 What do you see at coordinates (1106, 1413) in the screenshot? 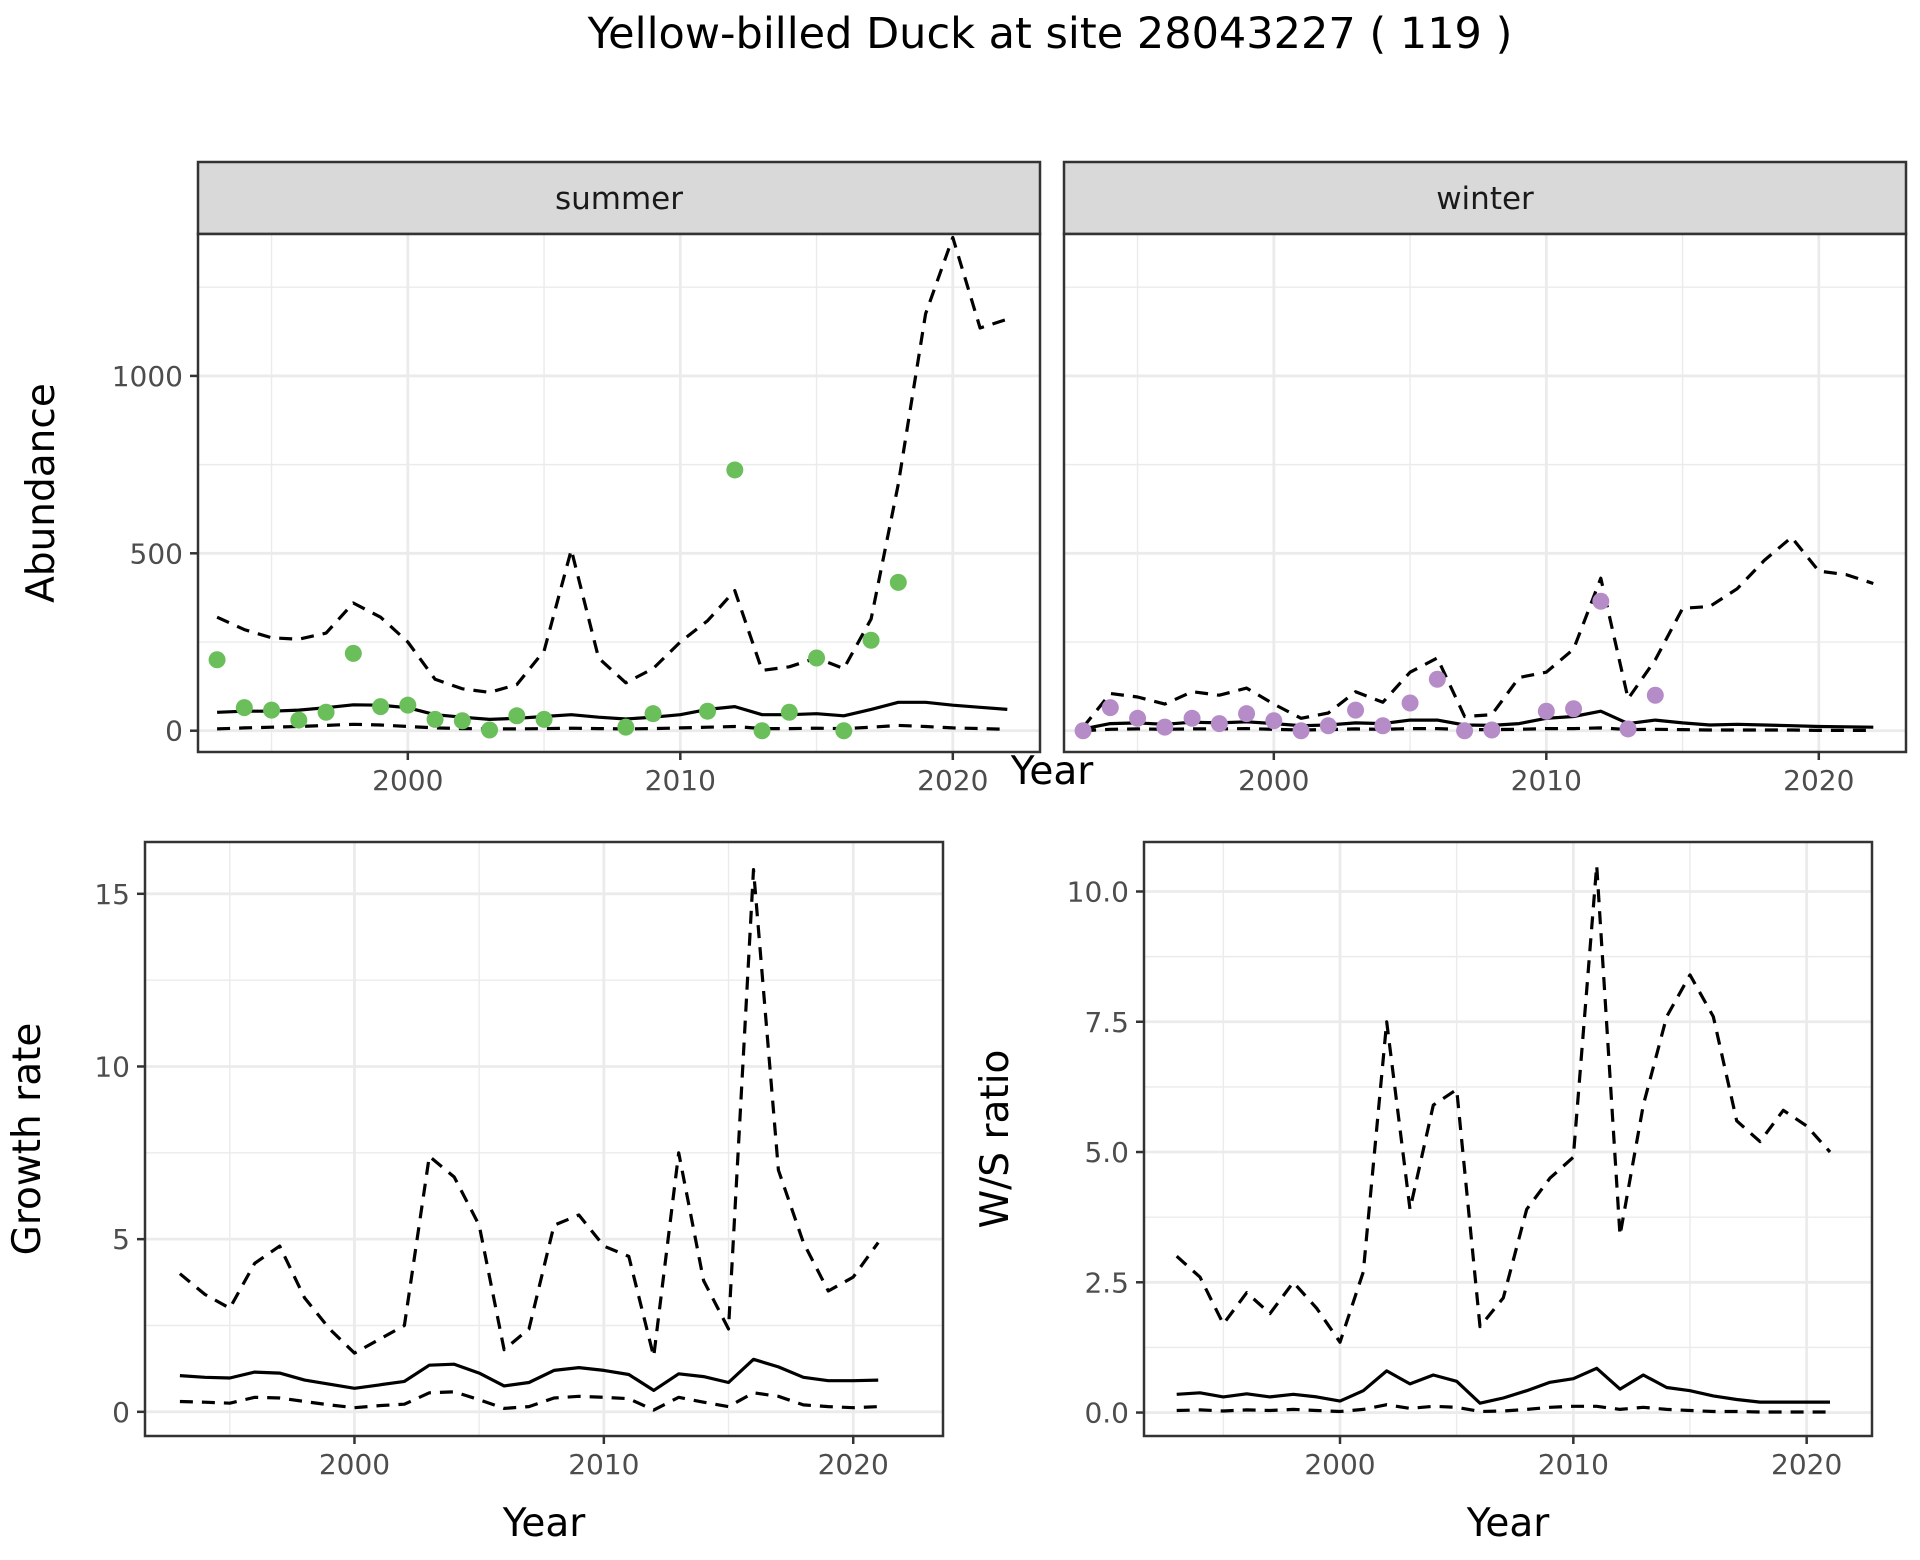
I see `y-tick-label: 0.0` at bounding box center [1106, 1413].